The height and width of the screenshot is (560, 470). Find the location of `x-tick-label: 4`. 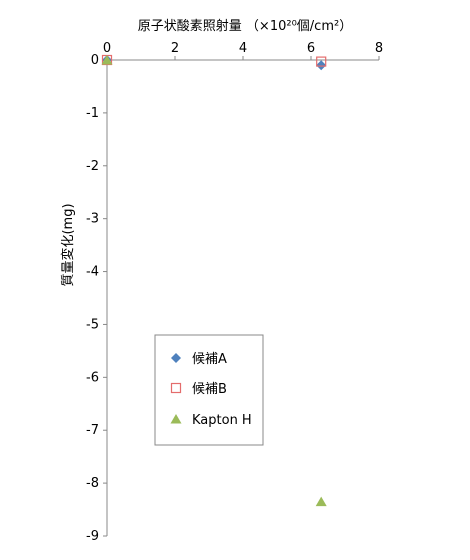

x-tick-label: 4 is located at coordinates (243, 48).